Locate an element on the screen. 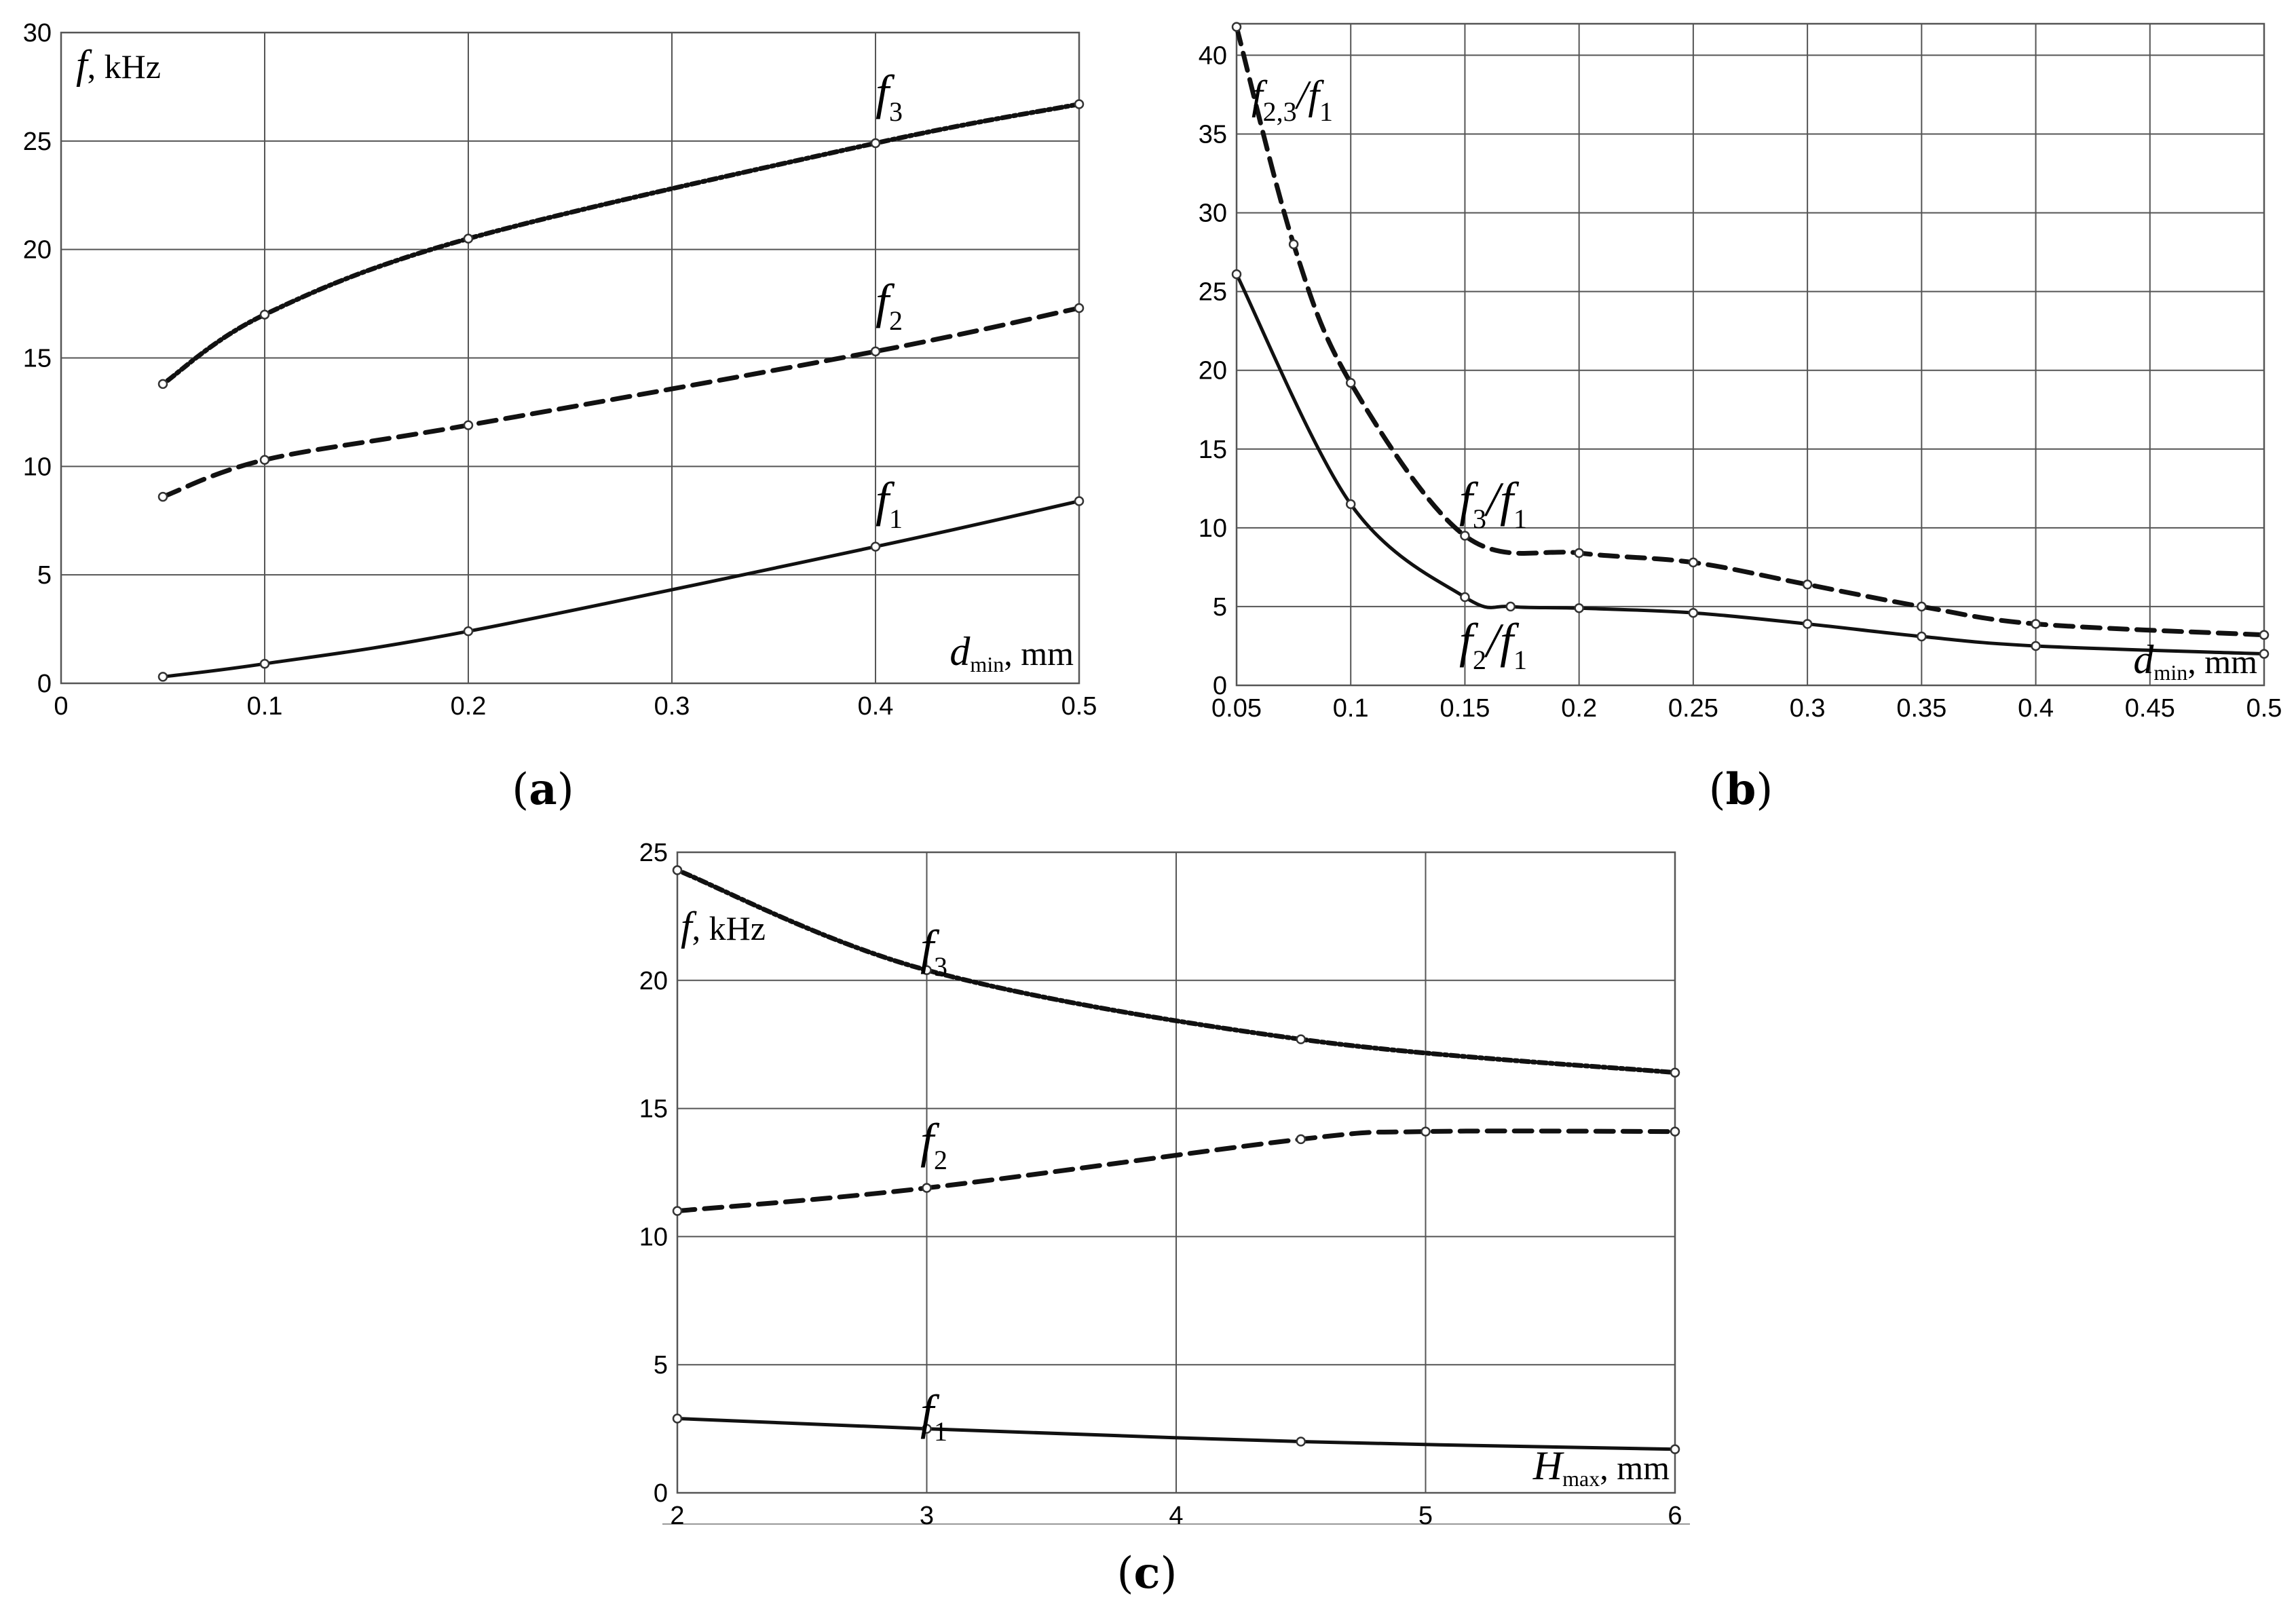  panel-label: (a) is located at coordinates (542, 789).